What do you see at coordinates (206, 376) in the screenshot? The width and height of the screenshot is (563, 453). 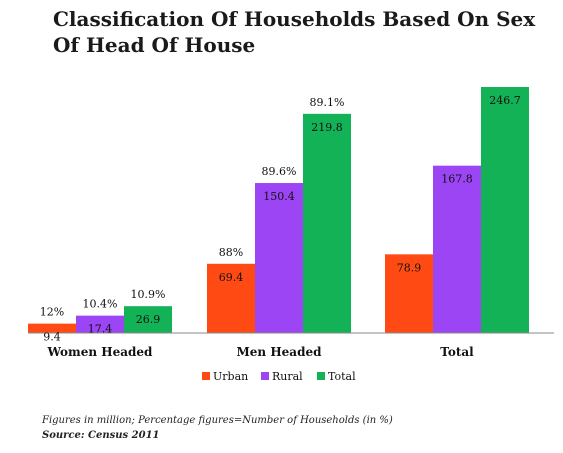 I see `legend-swatch-urban` at bounding box center [206, 376].